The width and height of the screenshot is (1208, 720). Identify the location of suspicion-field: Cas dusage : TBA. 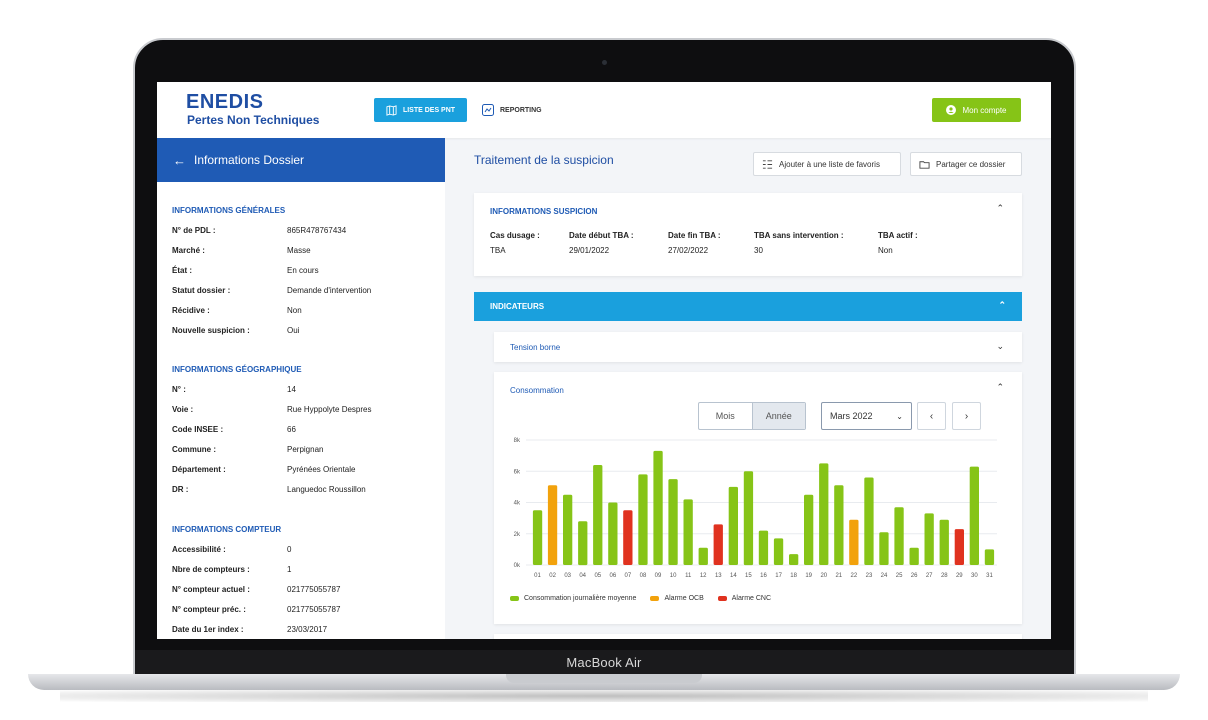
(515, 243).